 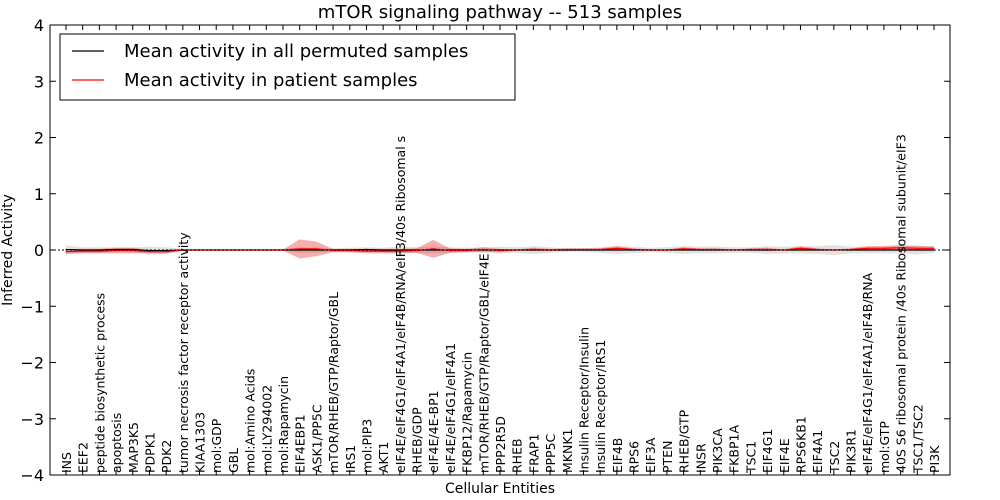 What do you see at coordinates (600, 406) in the screenshot?
I see `x-tick-label: Insulin Receptor/IRS1` at bounding box center [600, 406].